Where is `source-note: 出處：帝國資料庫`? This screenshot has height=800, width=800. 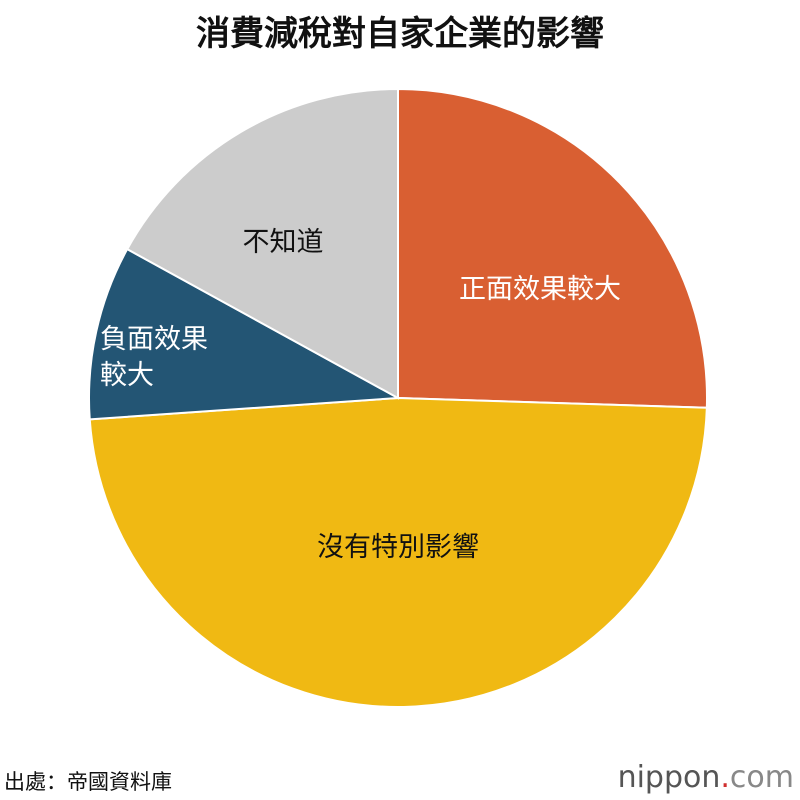 source-note: 出處：帝國資料庫 is located at coordinates (88, 782).